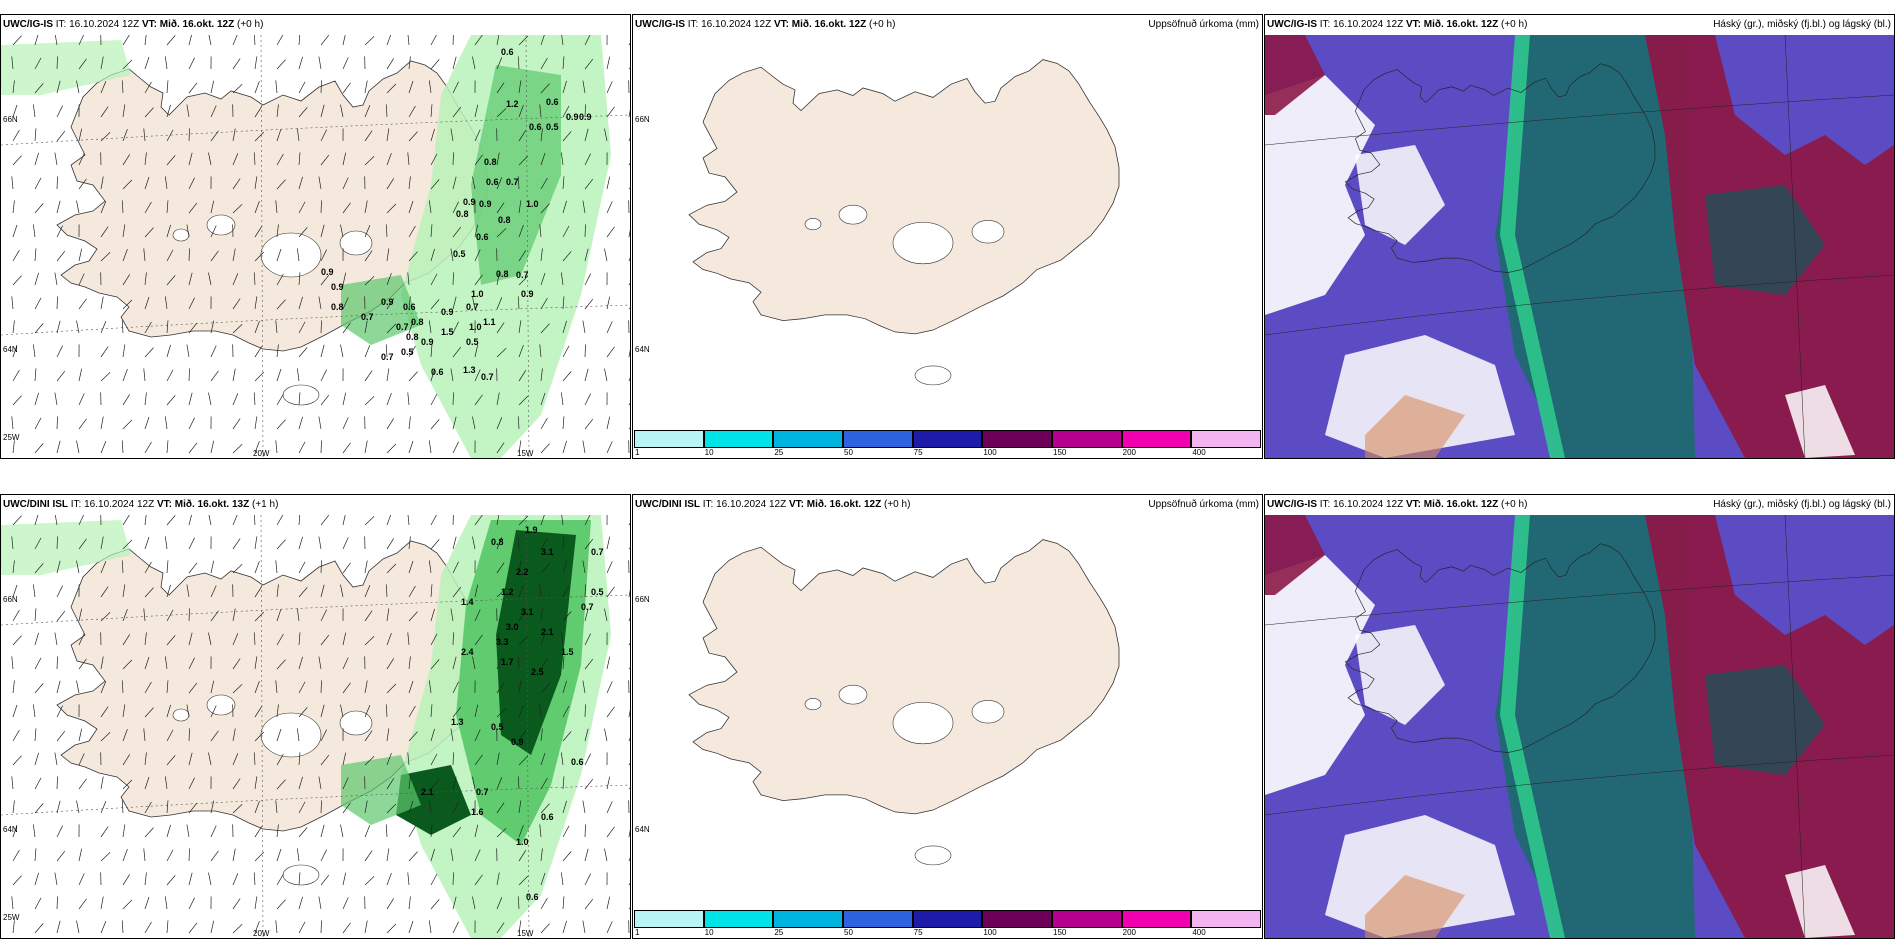 The image size is (1900, 950). I want to click on lead-time: (+0 h), so click(897, 504).